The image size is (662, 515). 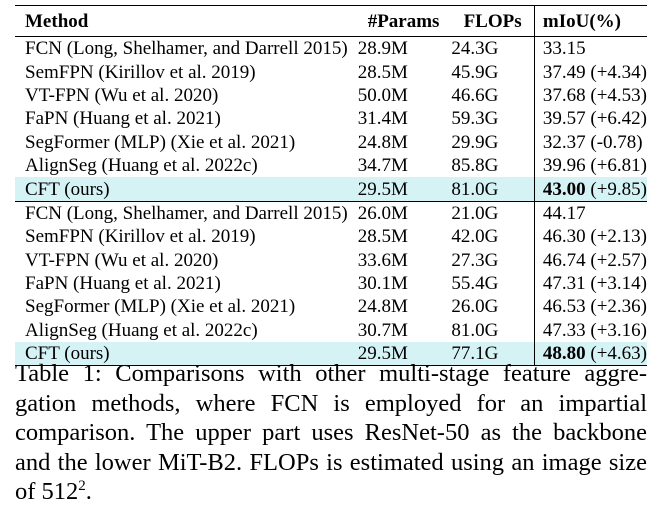 What do you see at coordinates (618, 330) in the screenshot?
I see `miou-delta: (+3.16)` at bounding box center [618, 330].